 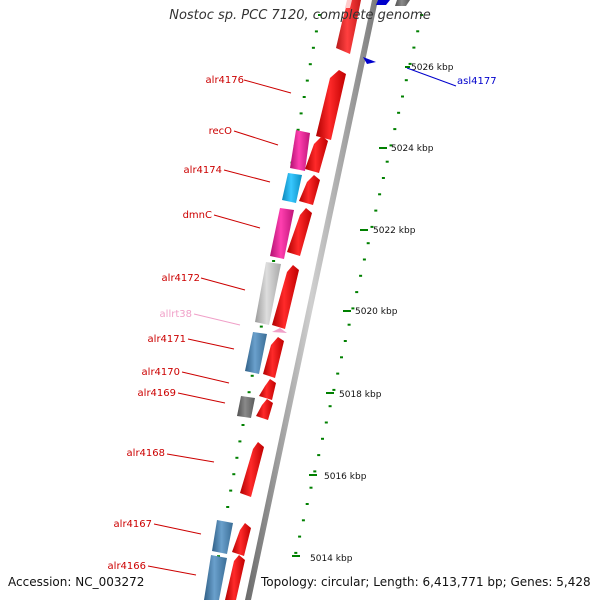 I want to click on gene-label: alr4172, so click(x=181, y=278).